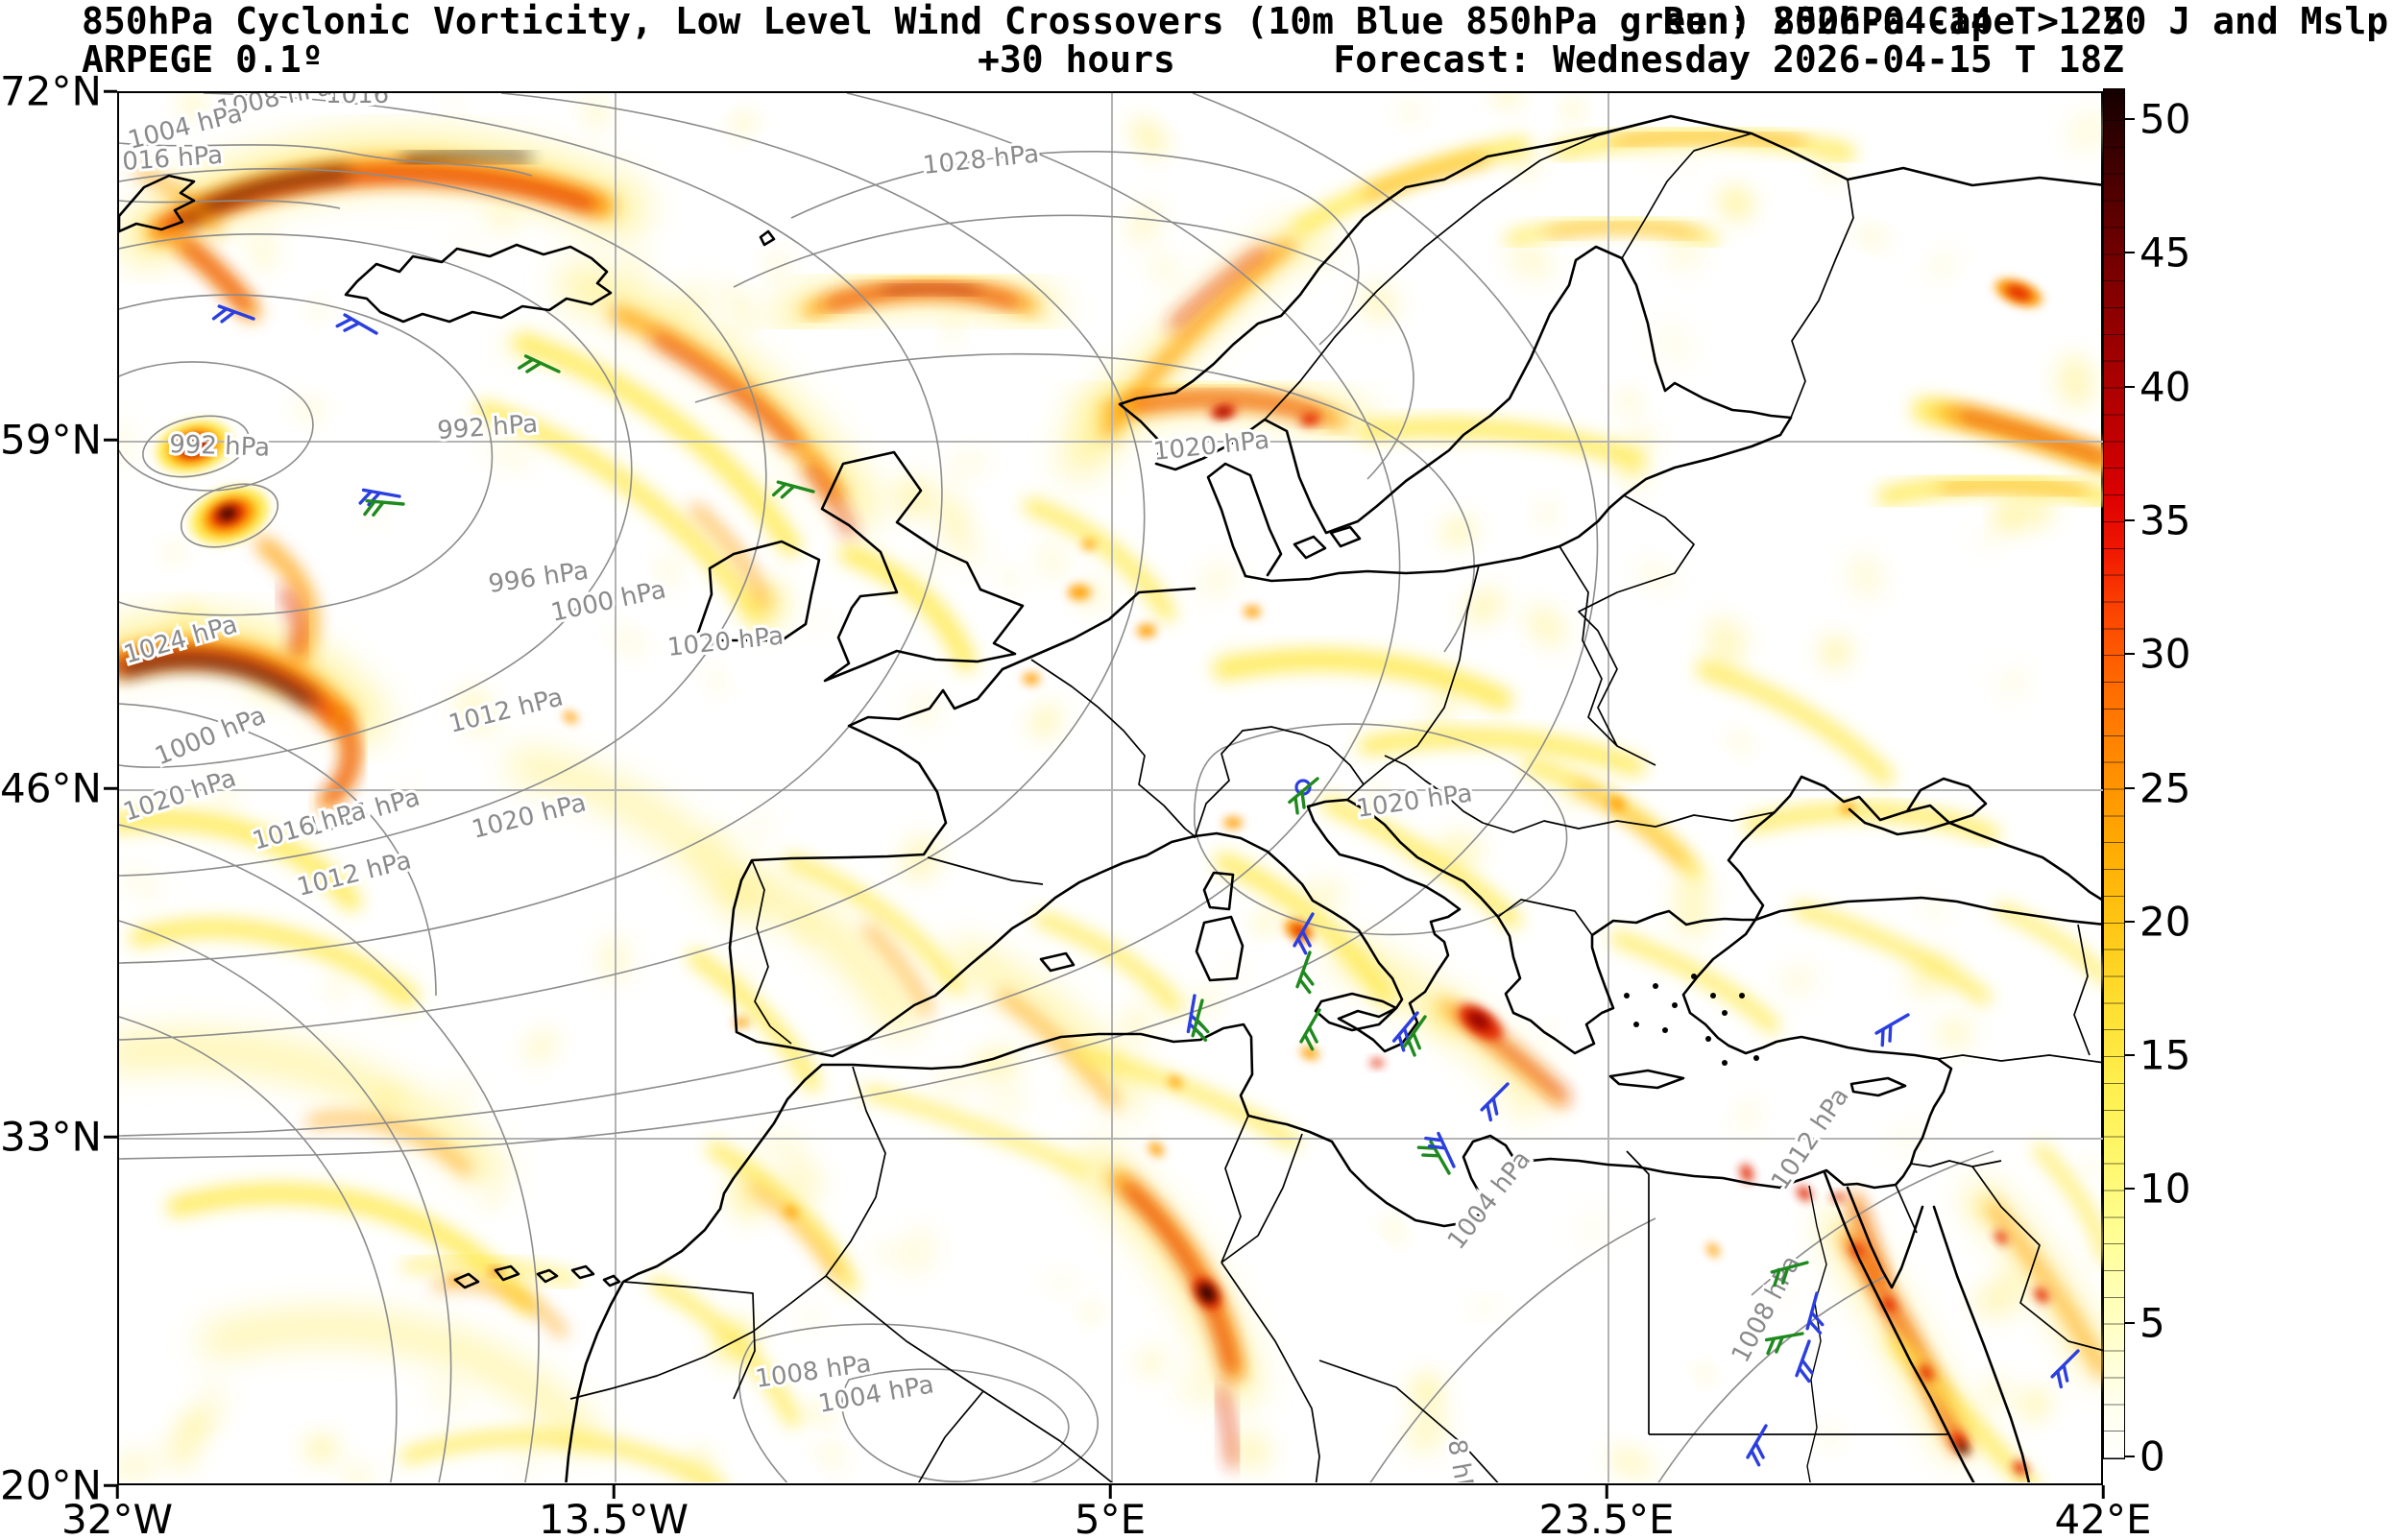 The height and width of the screenshot is (1540, 2393). I want to click on isobar-label: 1008 hPa, so click(1766, 1309).